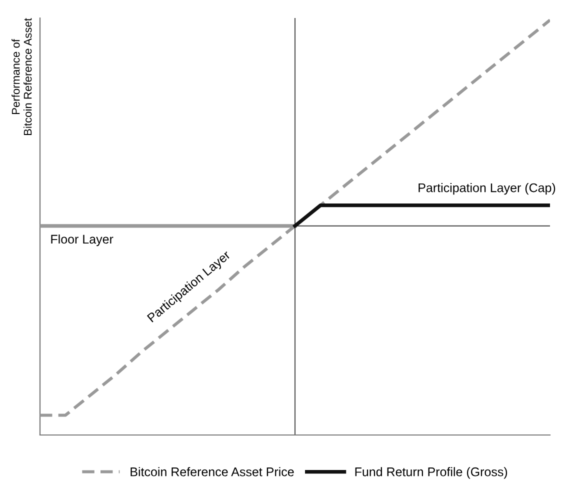 The width and height of the screenshot is (564, 487). I want to click on legend-label: Fund Return Profile (Gross), so click(431, 473).